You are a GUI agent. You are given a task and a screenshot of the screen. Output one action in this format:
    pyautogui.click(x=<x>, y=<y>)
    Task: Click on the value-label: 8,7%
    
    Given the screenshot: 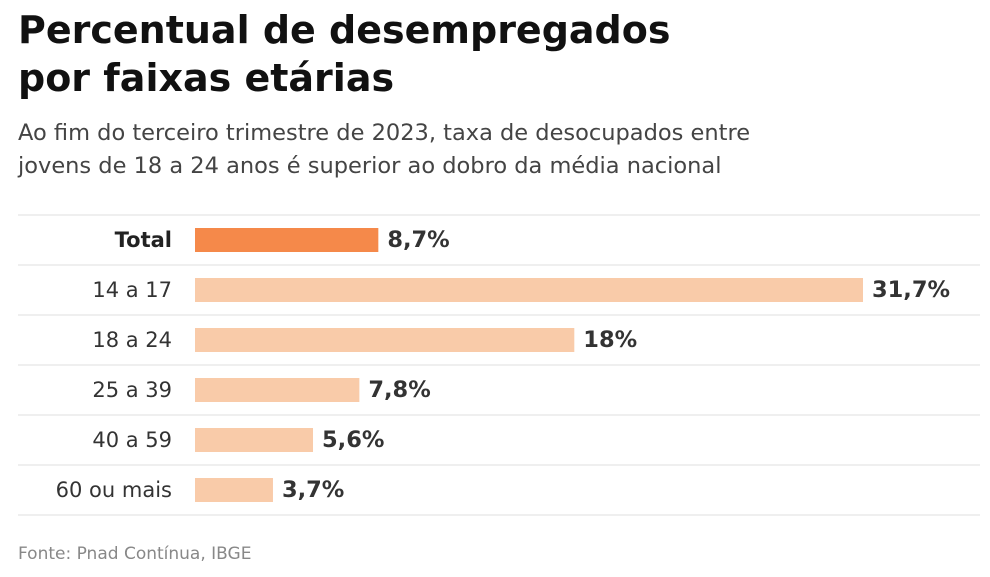 What is the action you would take?
    pyautogui.click(x=418, y=240)
    